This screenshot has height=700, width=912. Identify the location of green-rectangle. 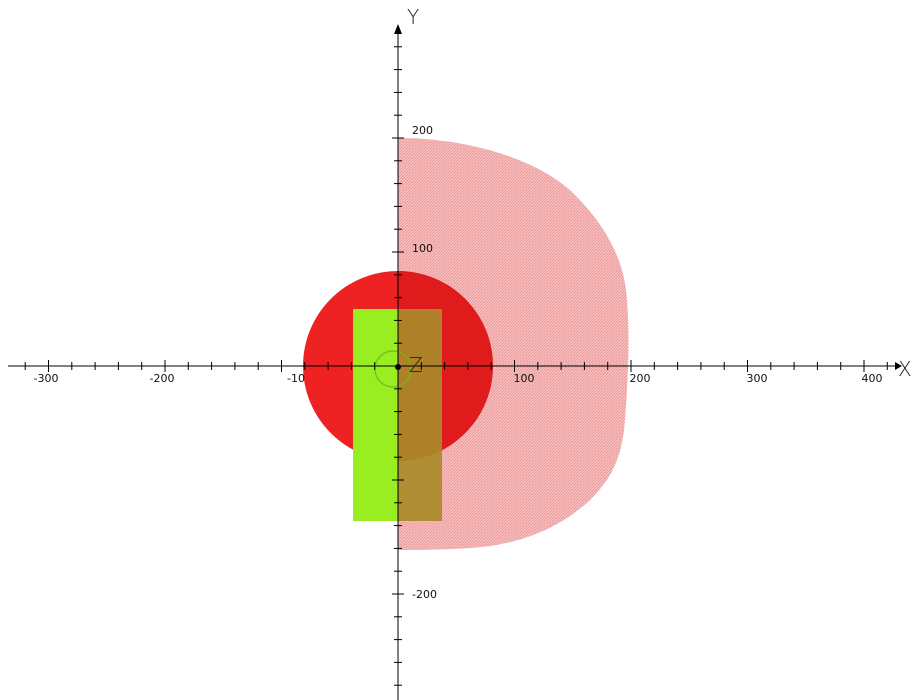
(375, 415).